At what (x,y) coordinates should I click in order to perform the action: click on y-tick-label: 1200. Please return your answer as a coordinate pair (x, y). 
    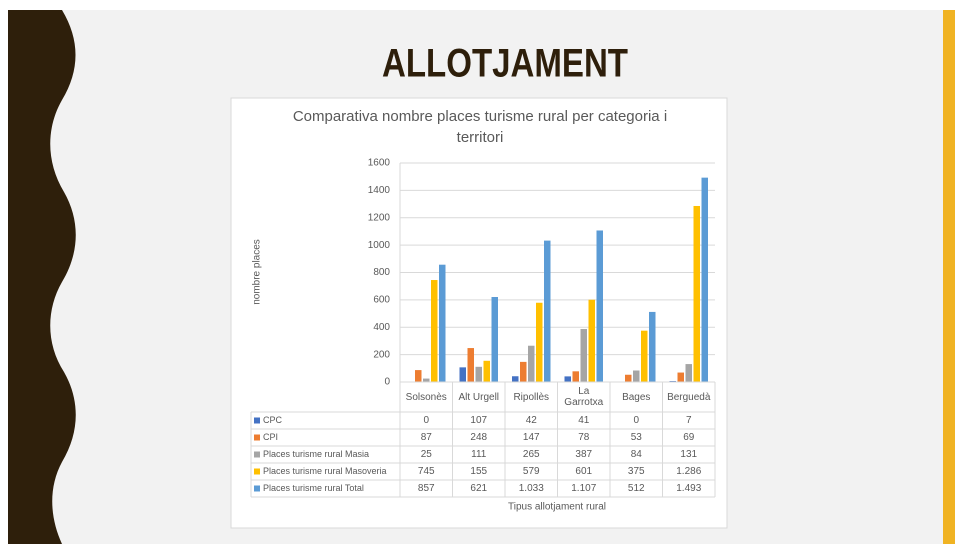
    Looking at the image, I should click on (379, 217).